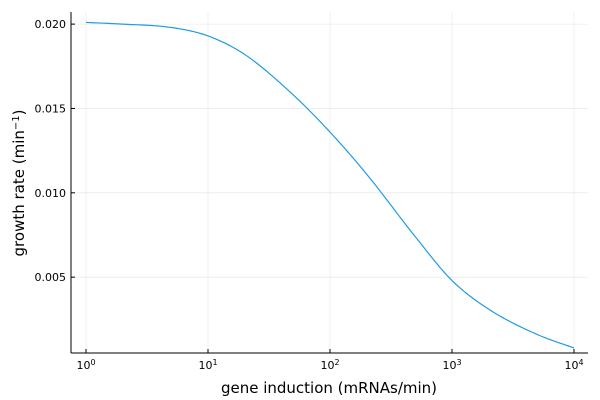 The width and height of the screenshot is (600, 400). Describe the element at coordinates (51, 193) in the screenshot. I see `y-tick-label: 0.010` at that location.